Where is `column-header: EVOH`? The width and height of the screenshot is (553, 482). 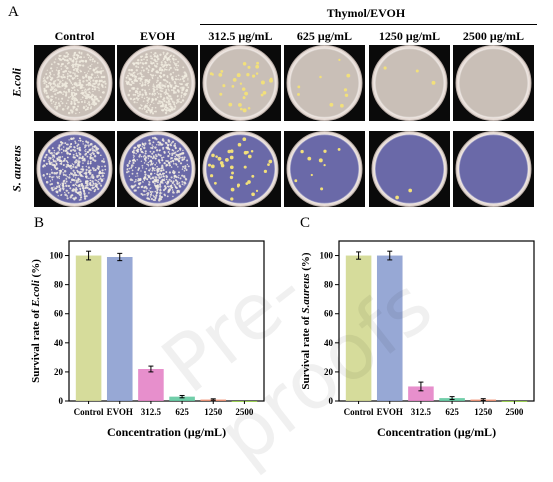
column-header: EVOH is located at coordinates (157, 36).